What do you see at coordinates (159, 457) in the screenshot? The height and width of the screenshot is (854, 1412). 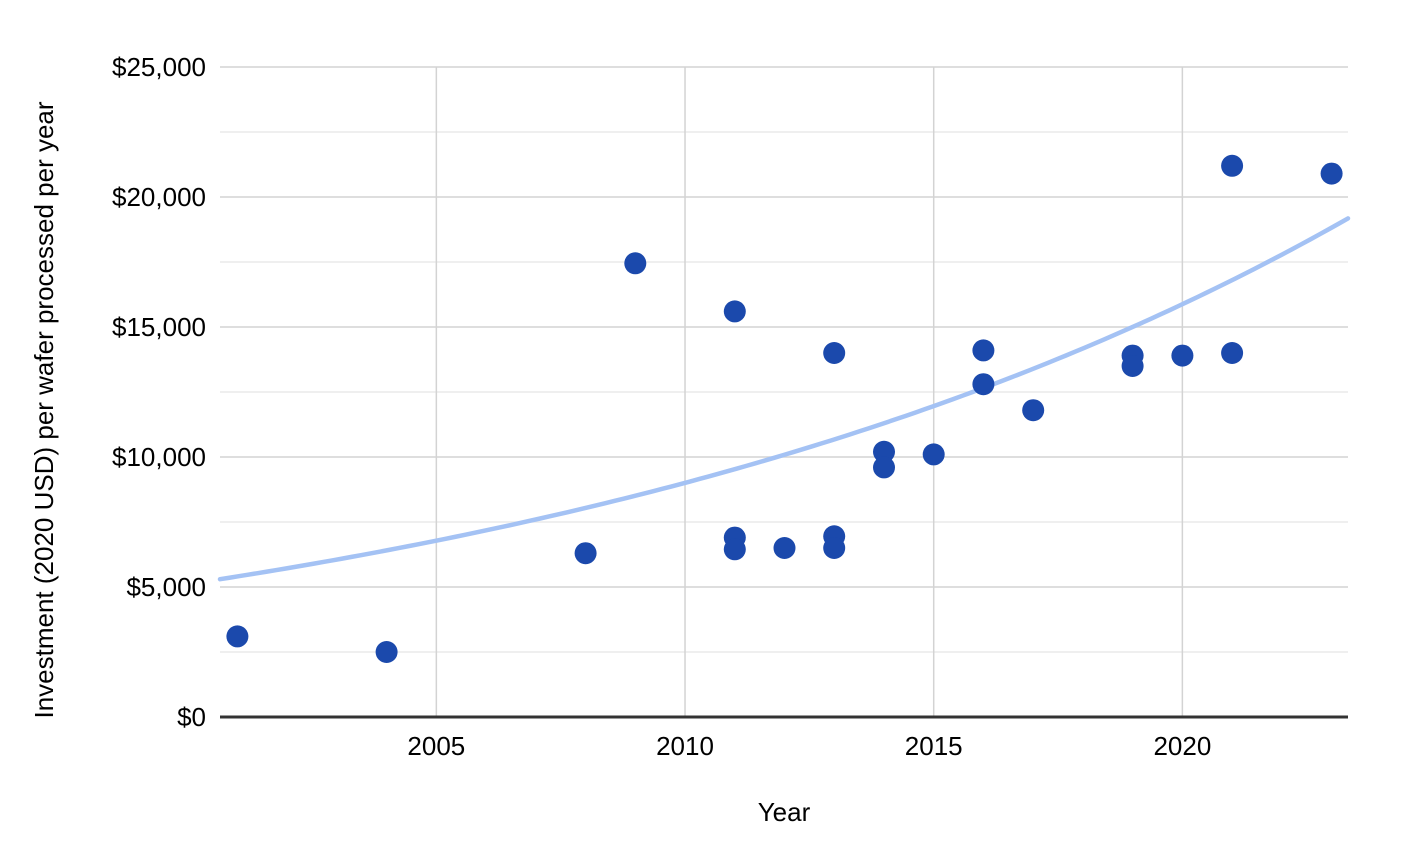 I see `y-tick-label: $10,000` at bounding box center [159, 457].